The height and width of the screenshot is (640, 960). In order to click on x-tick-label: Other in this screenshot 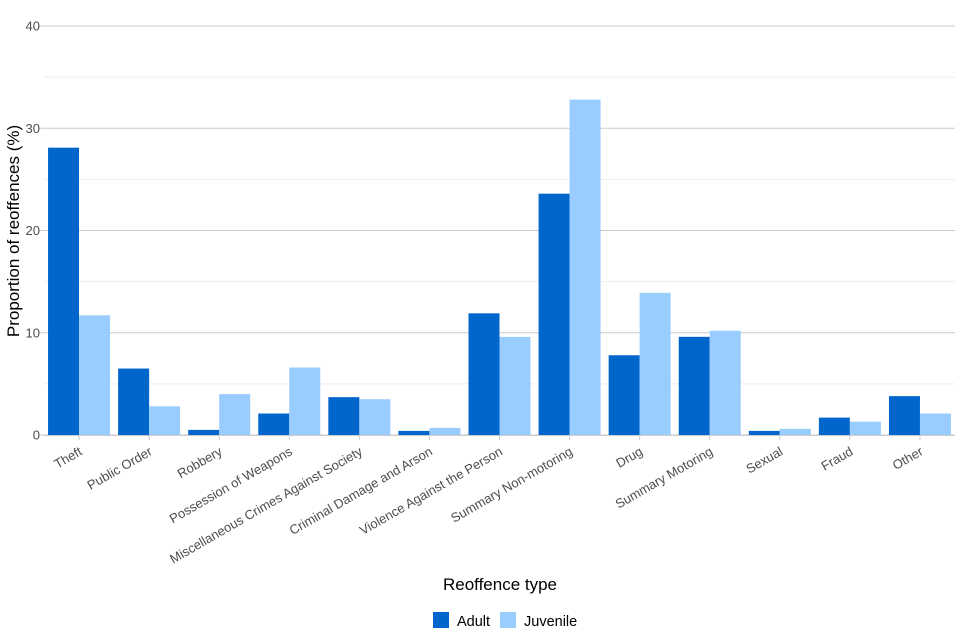, I will do `click(908, 458)`.